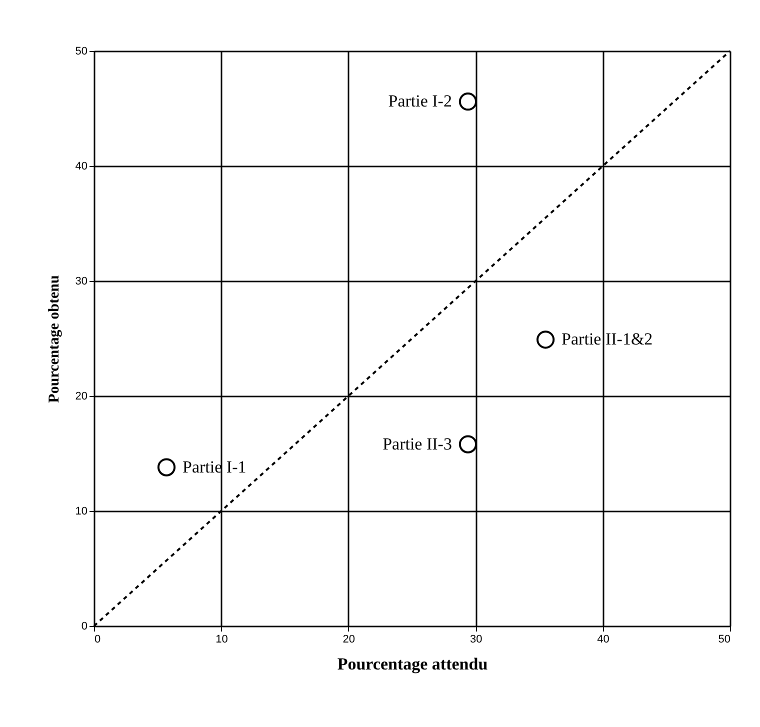 The height and width of the screenshot is (727, 760). I want to click on annotation: Partie II-3, so click(417, 444).